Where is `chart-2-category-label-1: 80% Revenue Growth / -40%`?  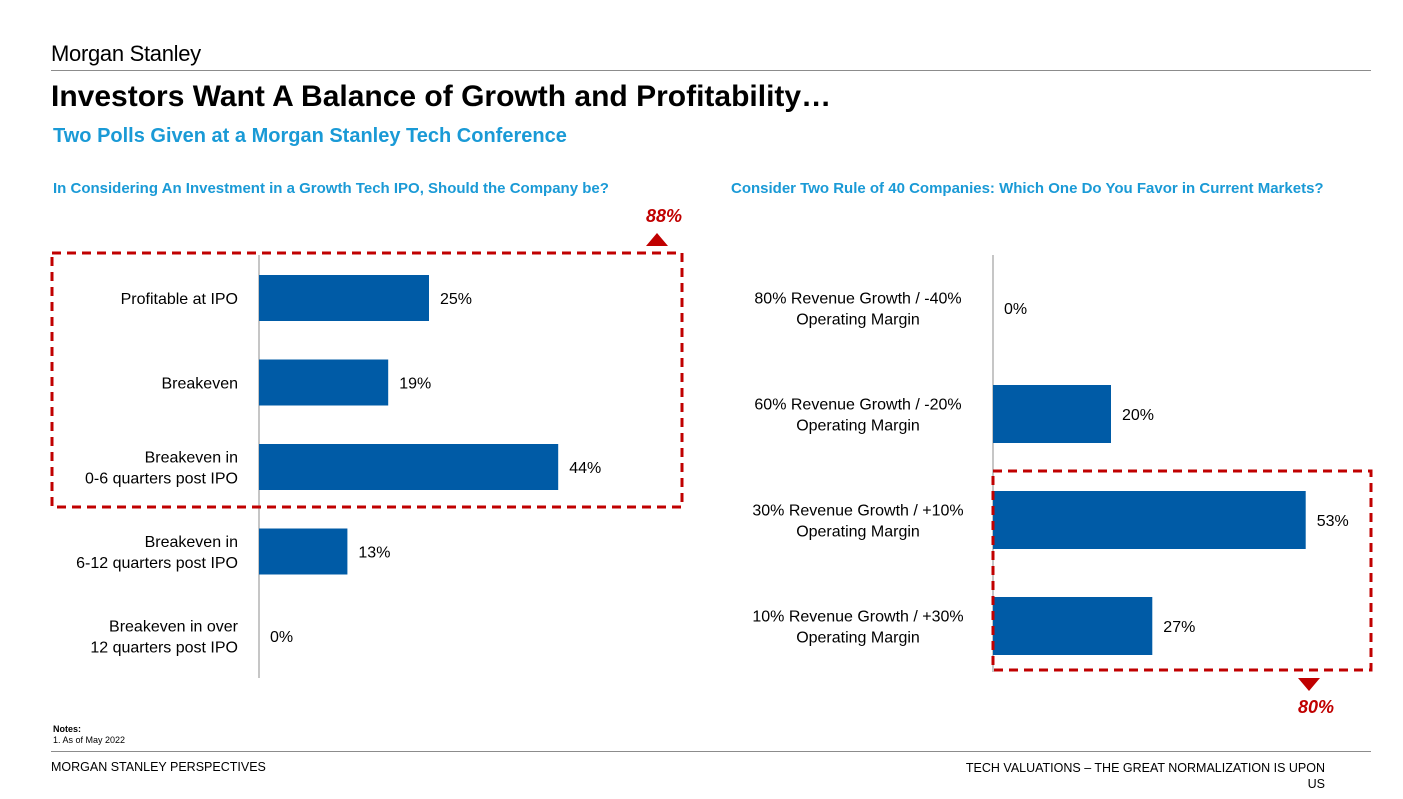
chart-2-category-label-1: 80% Revenue Growth / -40% is located at coordinates (857, 299).